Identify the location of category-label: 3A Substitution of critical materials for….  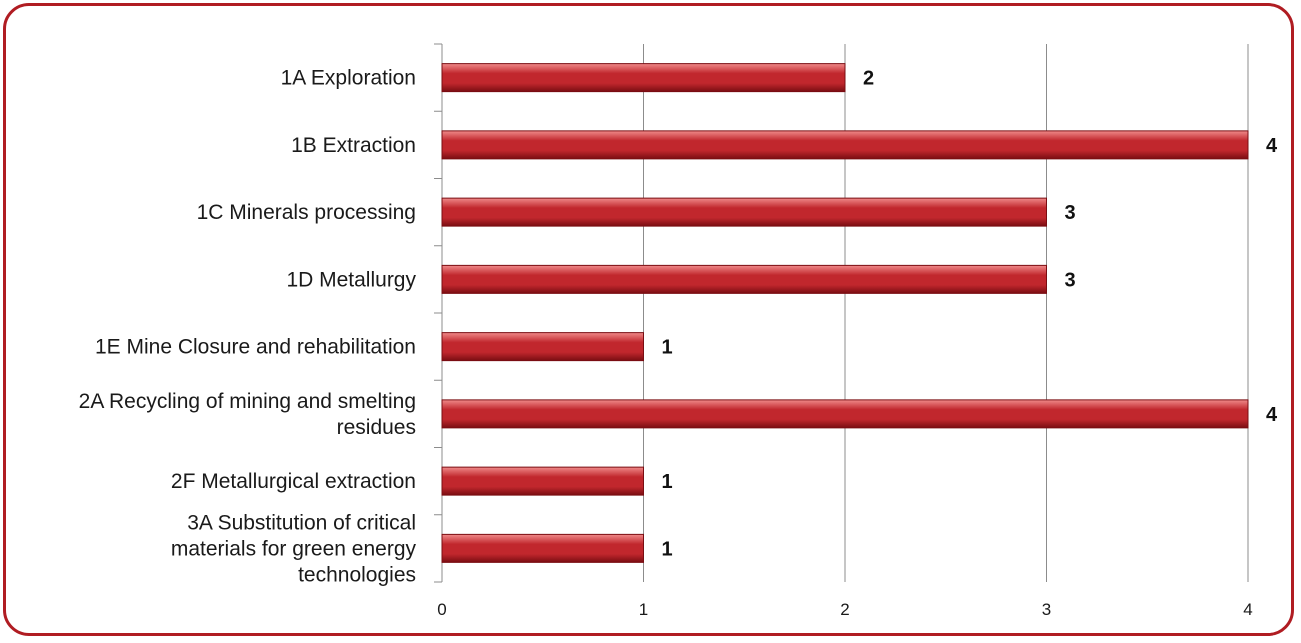
(294, 548).